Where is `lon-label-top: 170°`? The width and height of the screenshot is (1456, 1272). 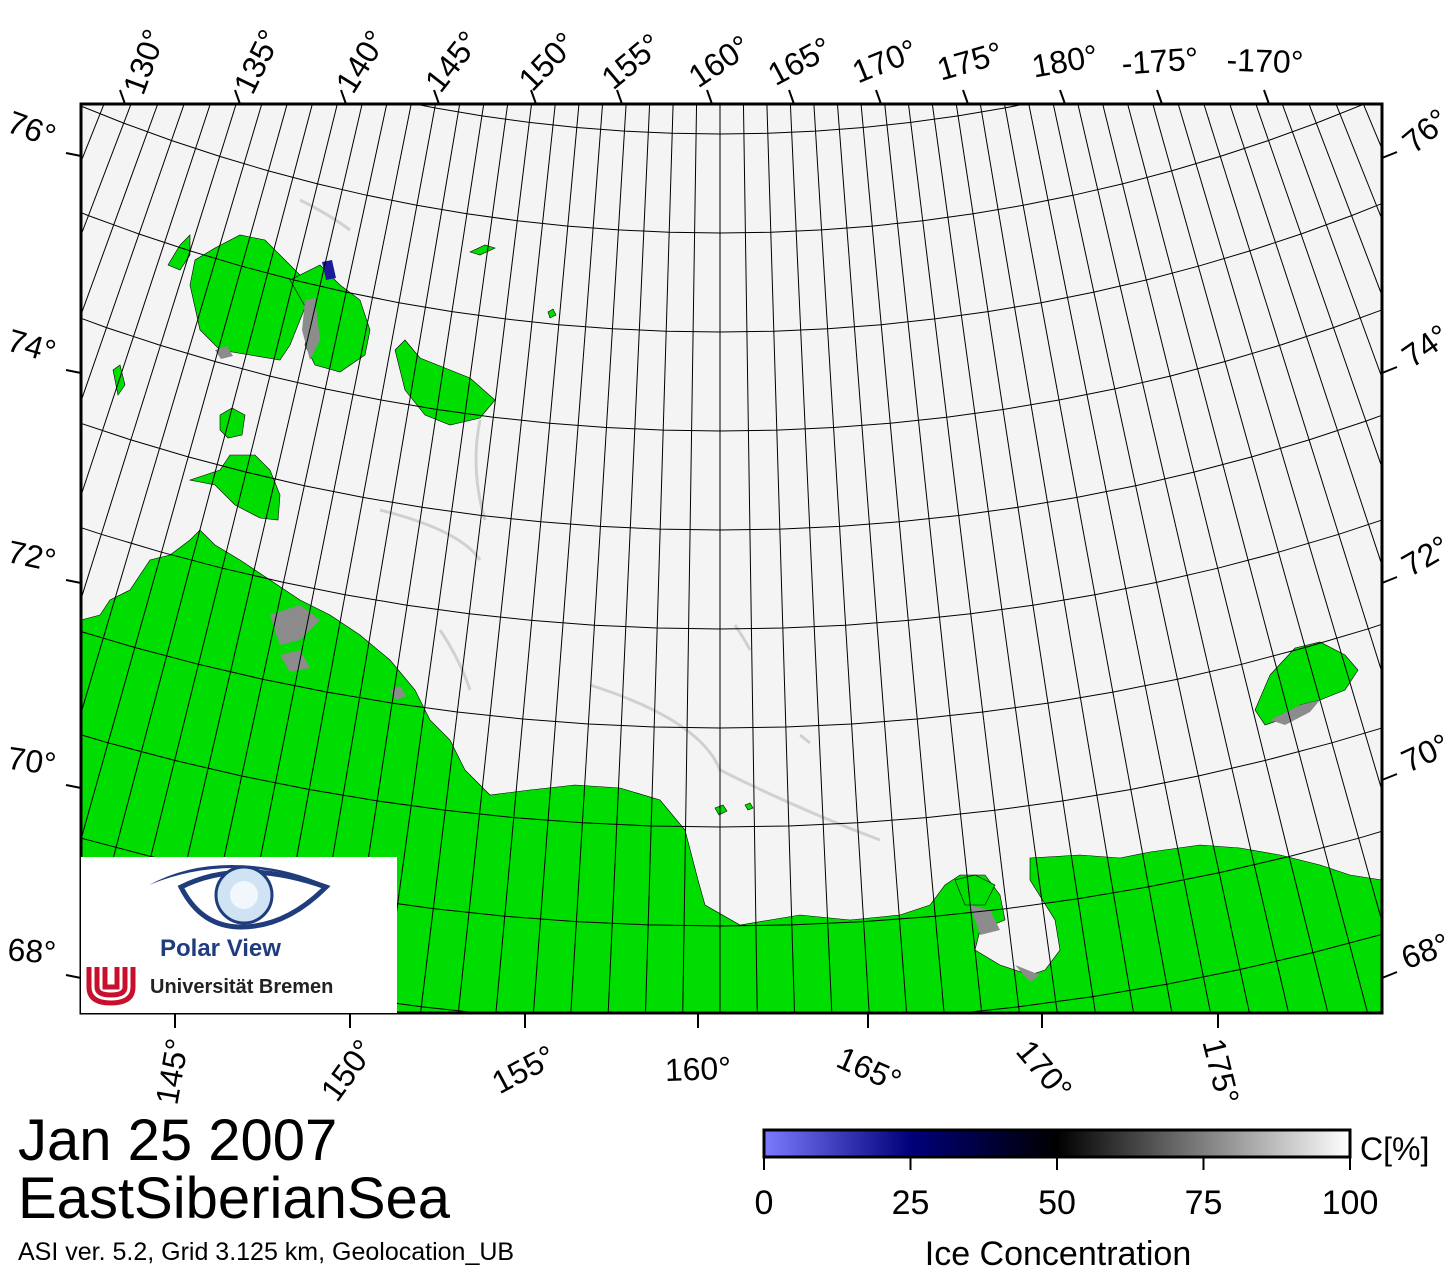
lon-label-top: 170° is located at coordinates (884, 61).